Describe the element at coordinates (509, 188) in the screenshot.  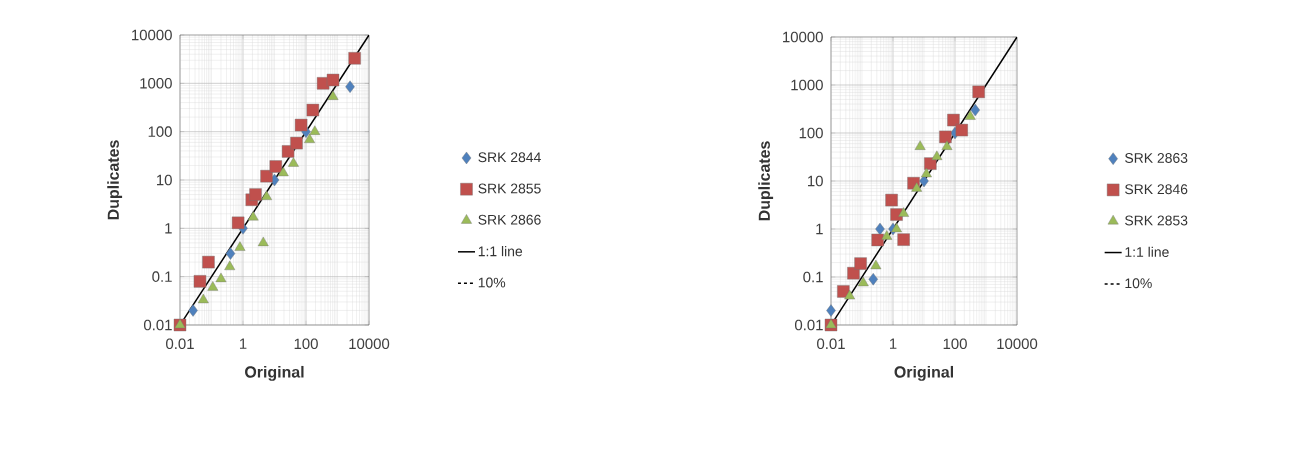
I see `legend-label: SRK 2855` at that location.